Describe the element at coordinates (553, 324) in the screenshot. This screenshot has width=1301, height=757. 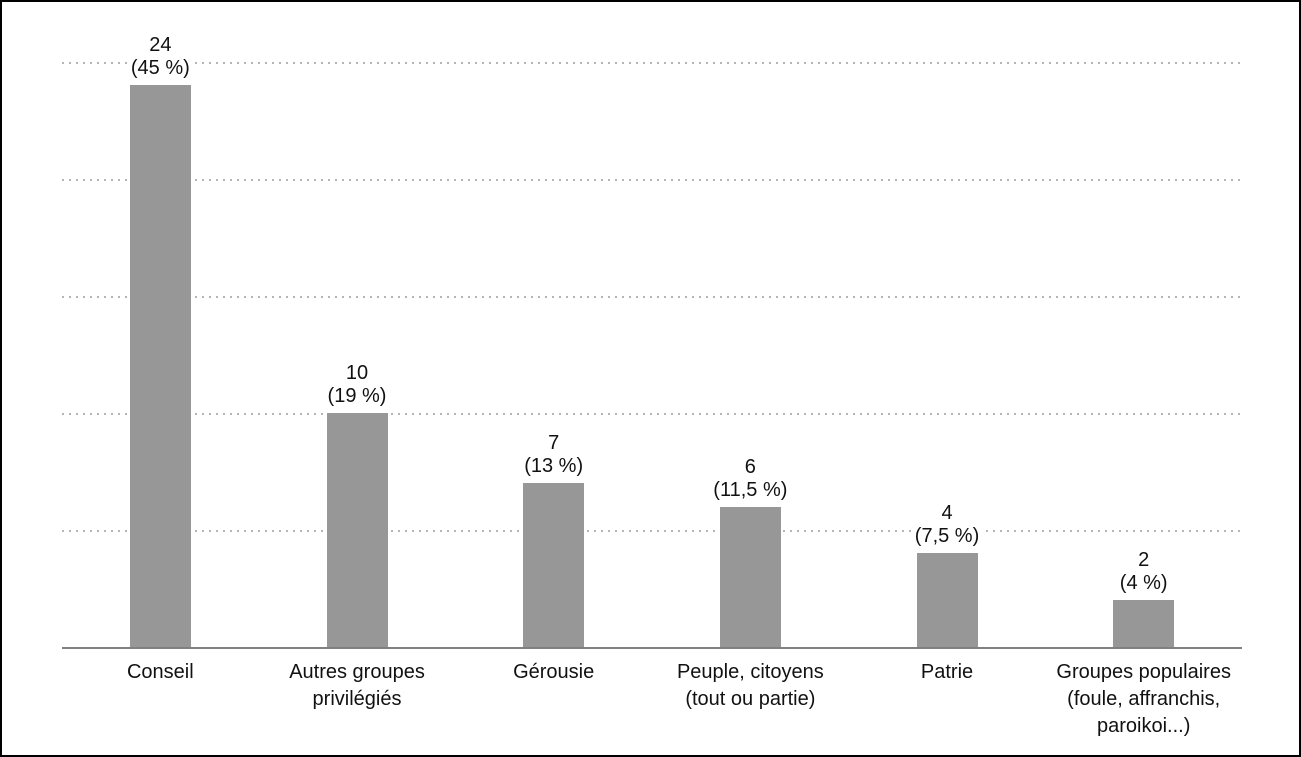
I see `bar-group: 7 (13 %)` at that location.